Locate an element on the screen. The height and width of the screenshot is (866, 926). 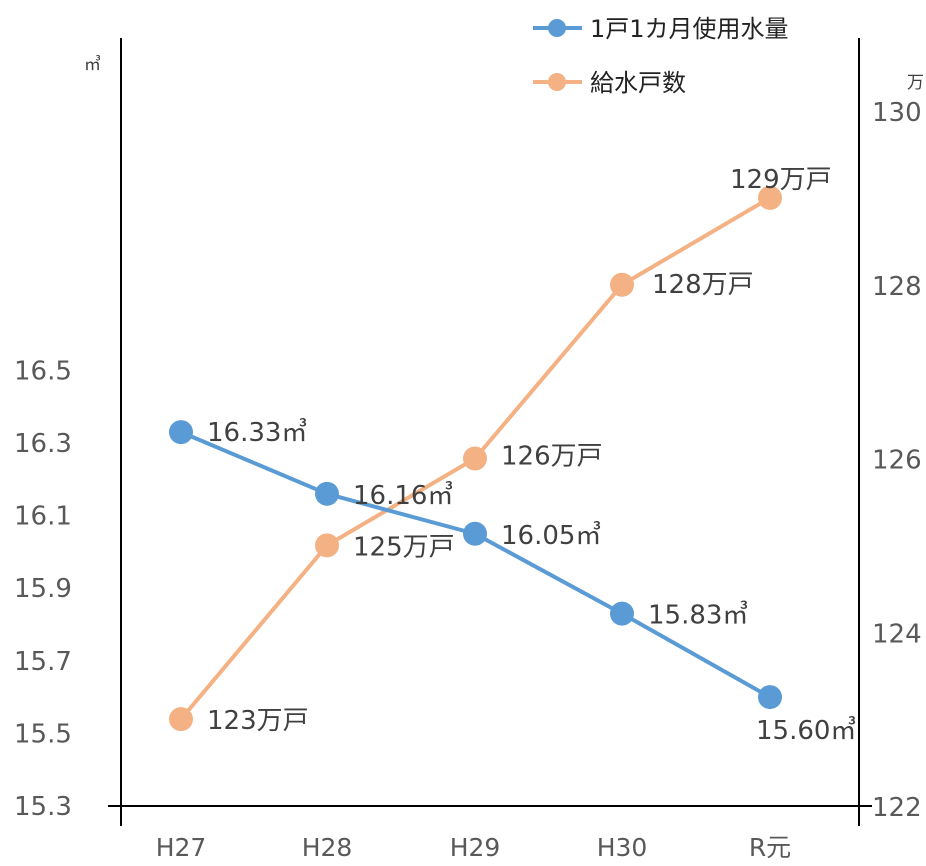
left-axis-ticks: 16.5 16.3 16.1 15.9 15.7 15.5 15.3 is located at coordinates (43, 589).